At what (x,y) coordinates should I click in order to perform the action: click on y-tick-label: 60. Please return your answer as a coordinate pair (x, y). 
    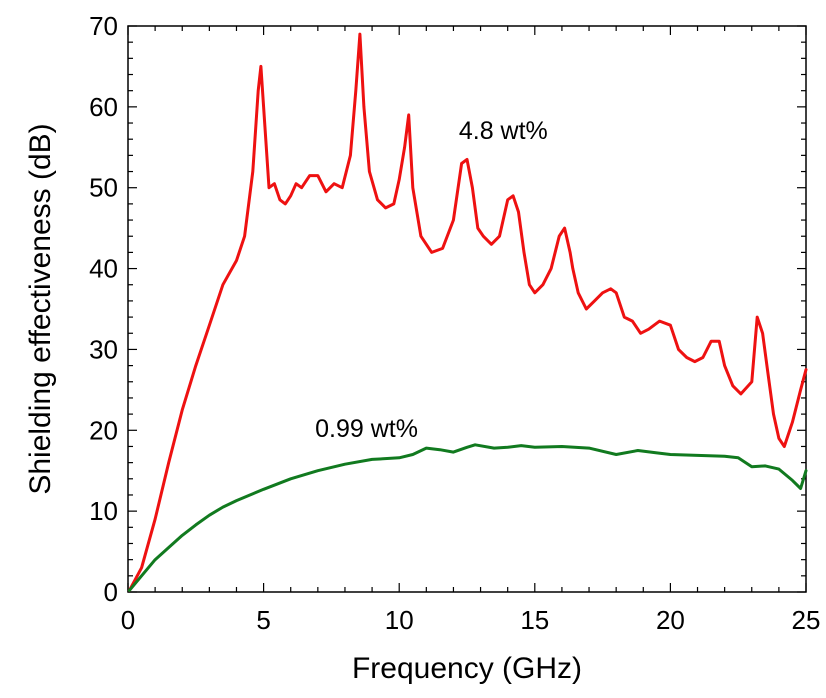
    Looking at the image, I should click on (103, 107).